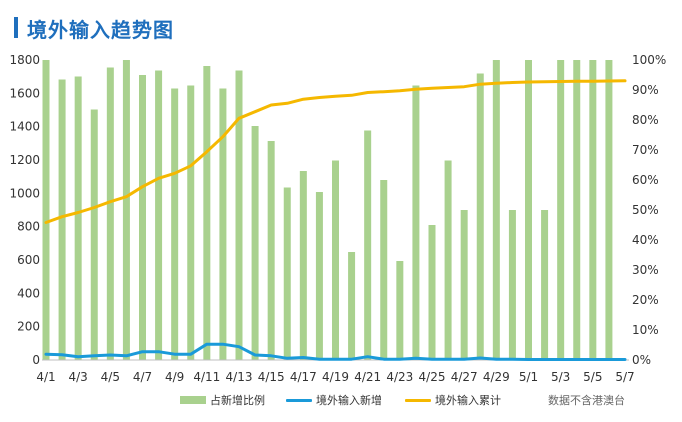  What do you see at coordinates (335, 377) in the screenshot?
I see `x-tick-label: 4/19` at bounding box center [335, 377].